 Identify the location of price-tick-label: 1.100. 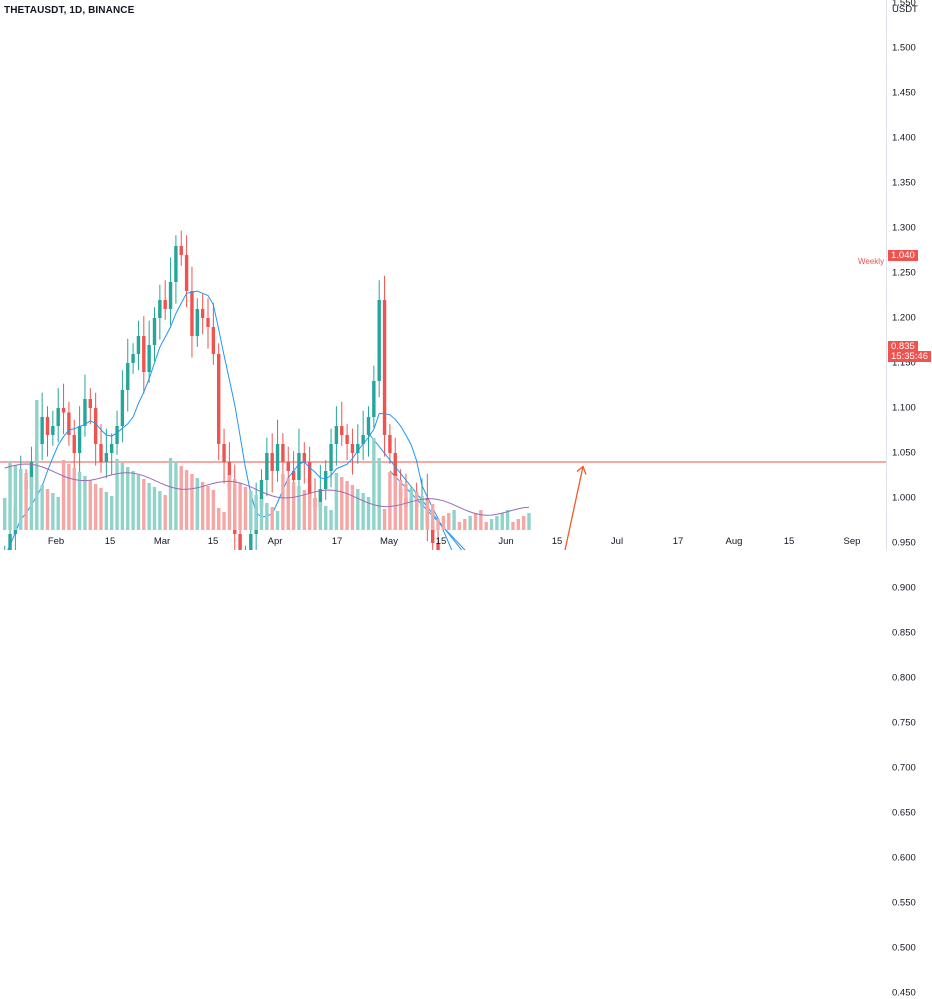
(904, 408).